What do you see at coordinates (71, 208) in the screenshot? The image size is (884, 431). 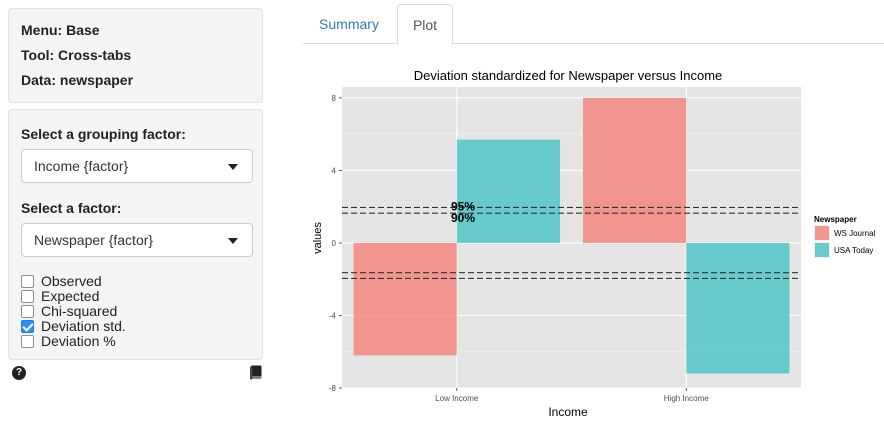 I see `factor-label: Select a factor:` at bounding box center [71, 208].